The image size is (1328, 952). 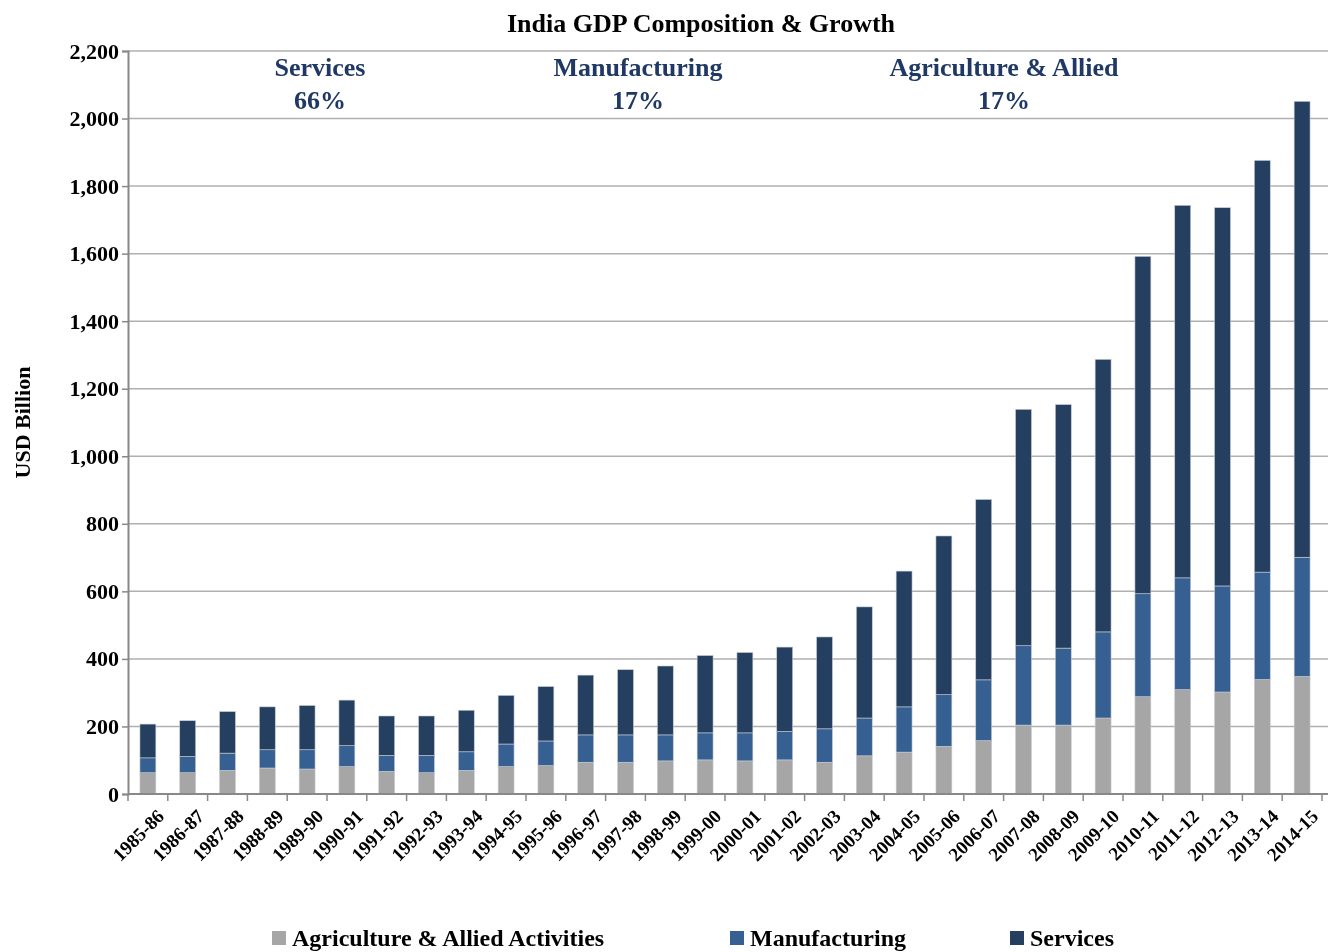 I want to click on legend-label: Agriculture & Allied Activities, so click(x=448, y=938).